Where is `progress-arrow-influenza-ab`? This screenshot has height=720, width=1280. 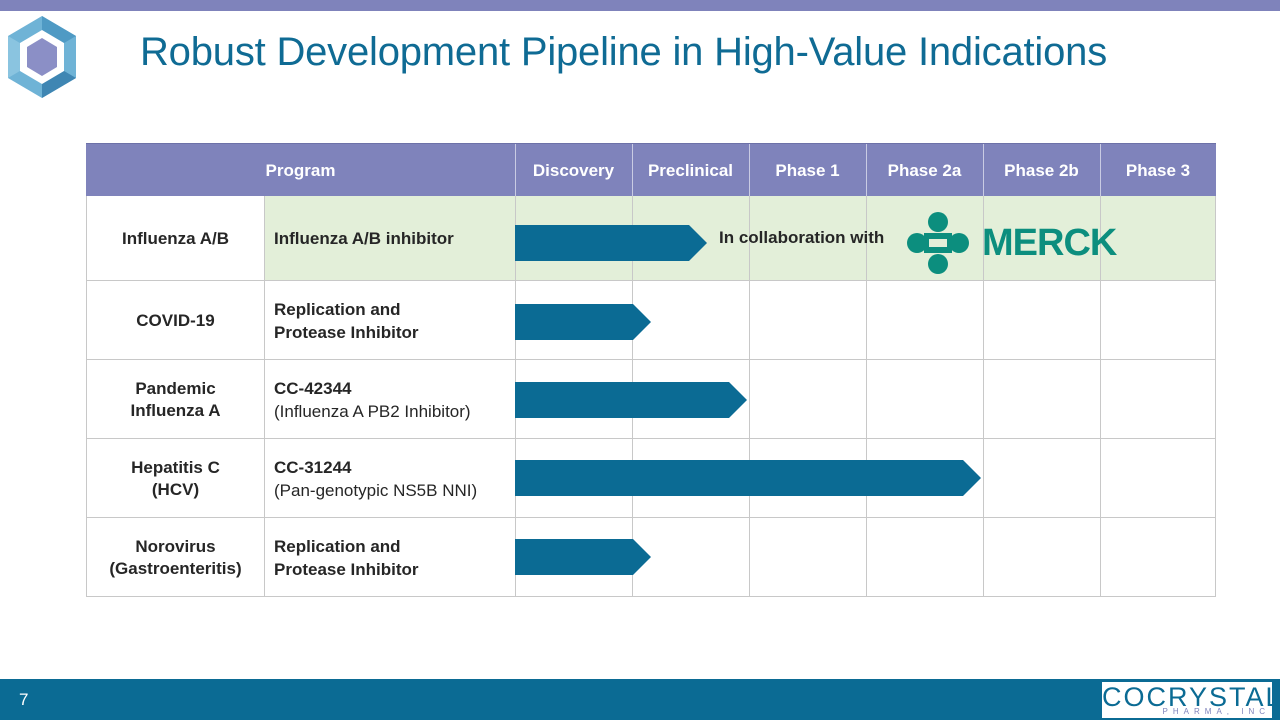
progress-arrow-influenza-ab is located at coordinates (611, 243).